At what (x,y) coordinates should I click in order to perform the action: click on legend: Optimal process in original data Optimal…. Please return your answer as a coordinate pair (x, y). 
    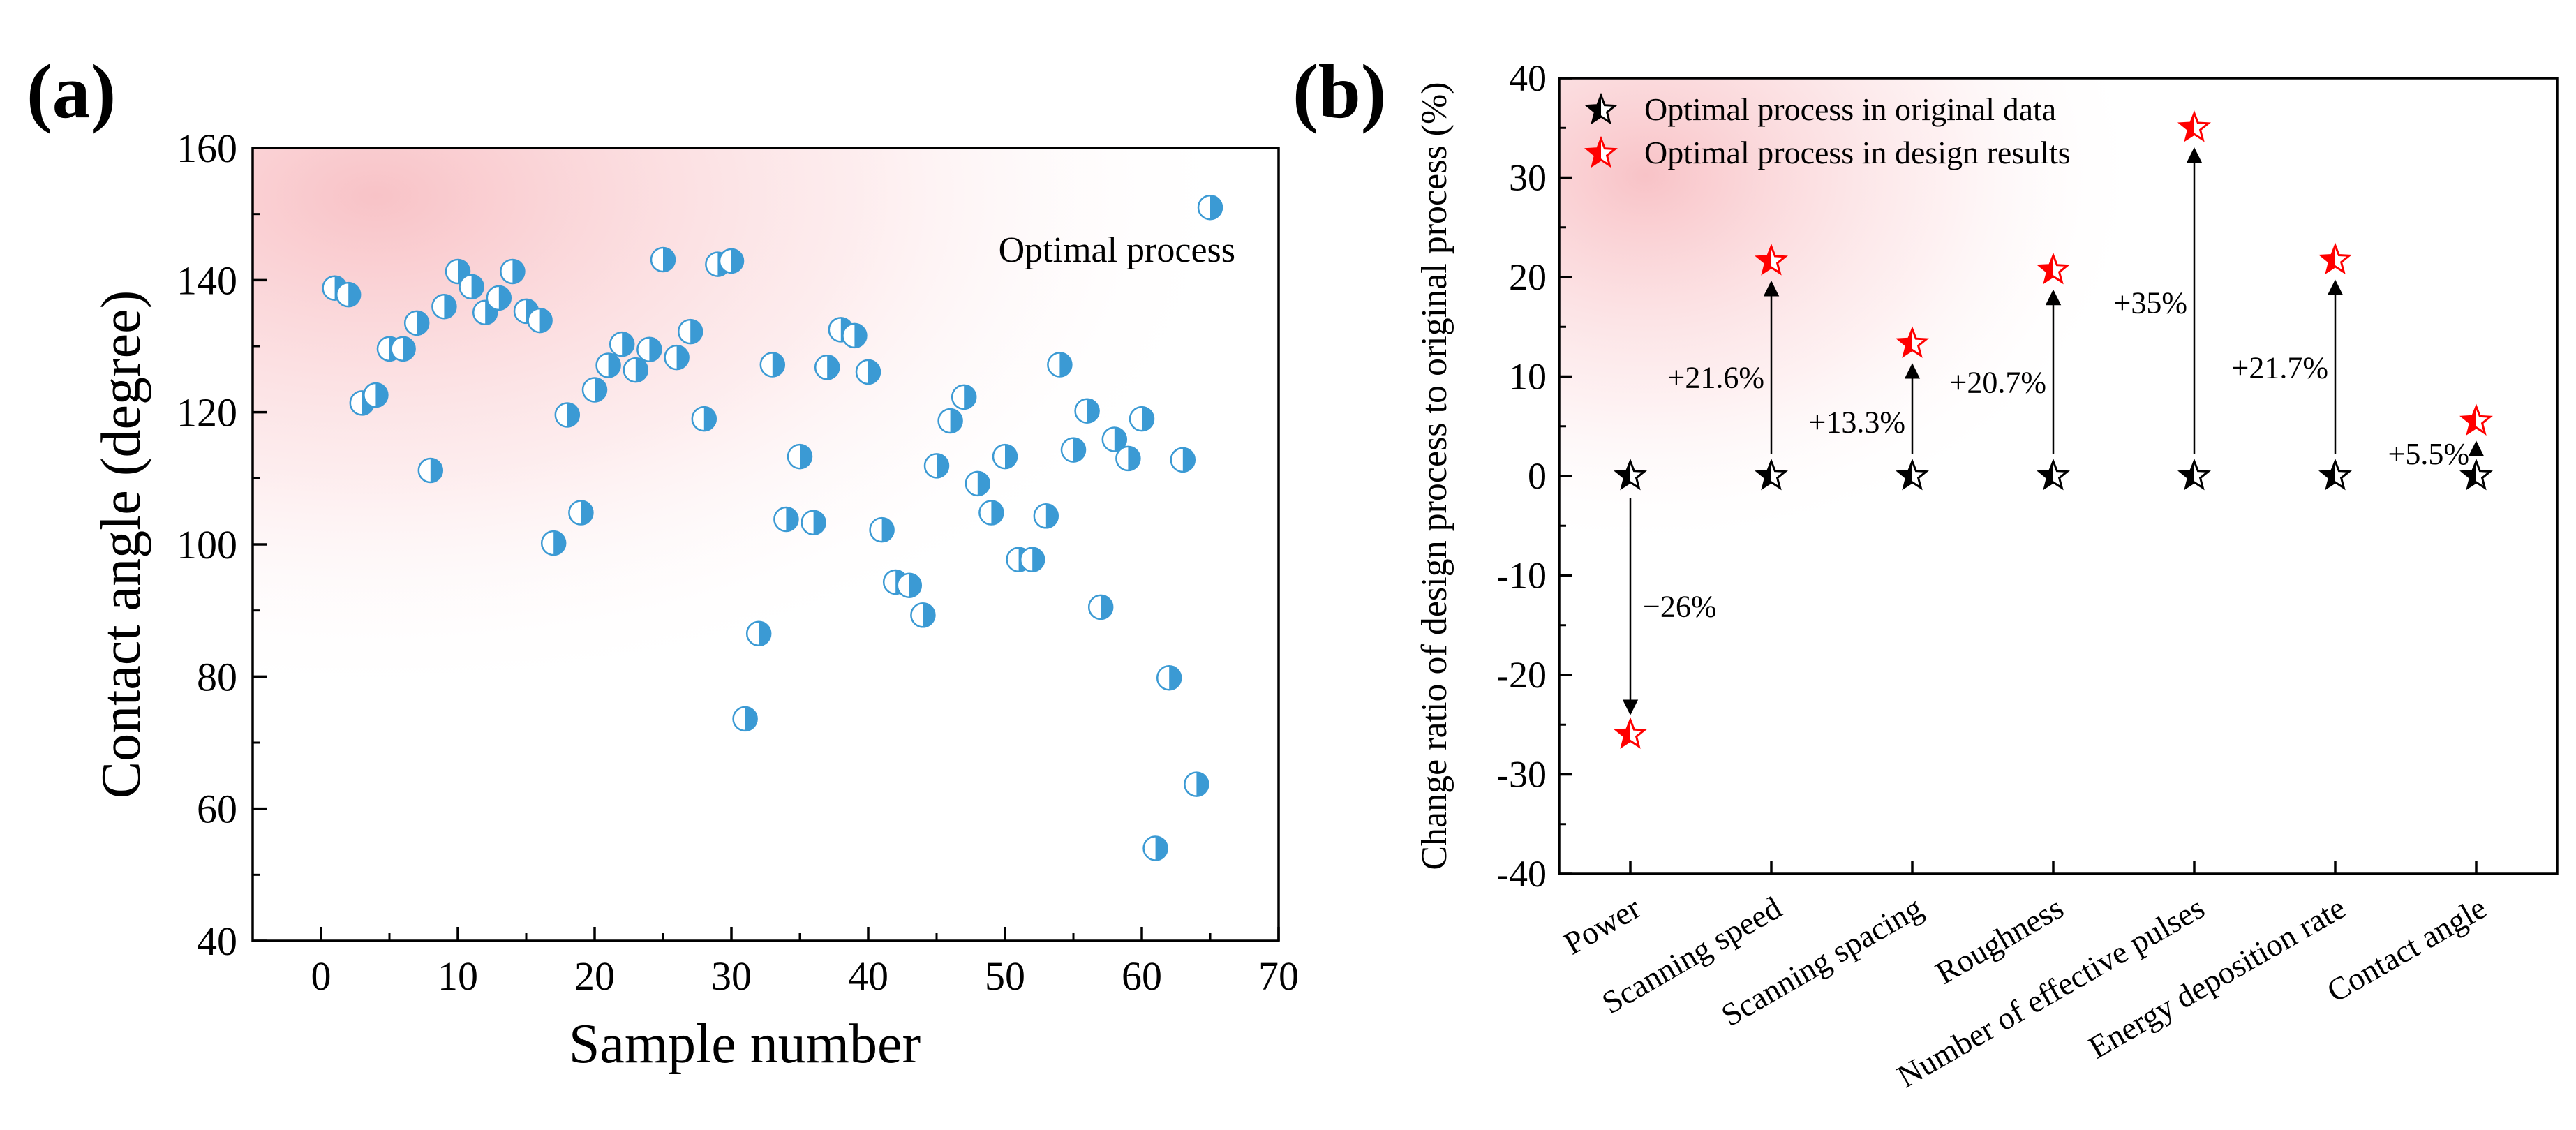
    Looking at the image, I should click on (1827, 130).